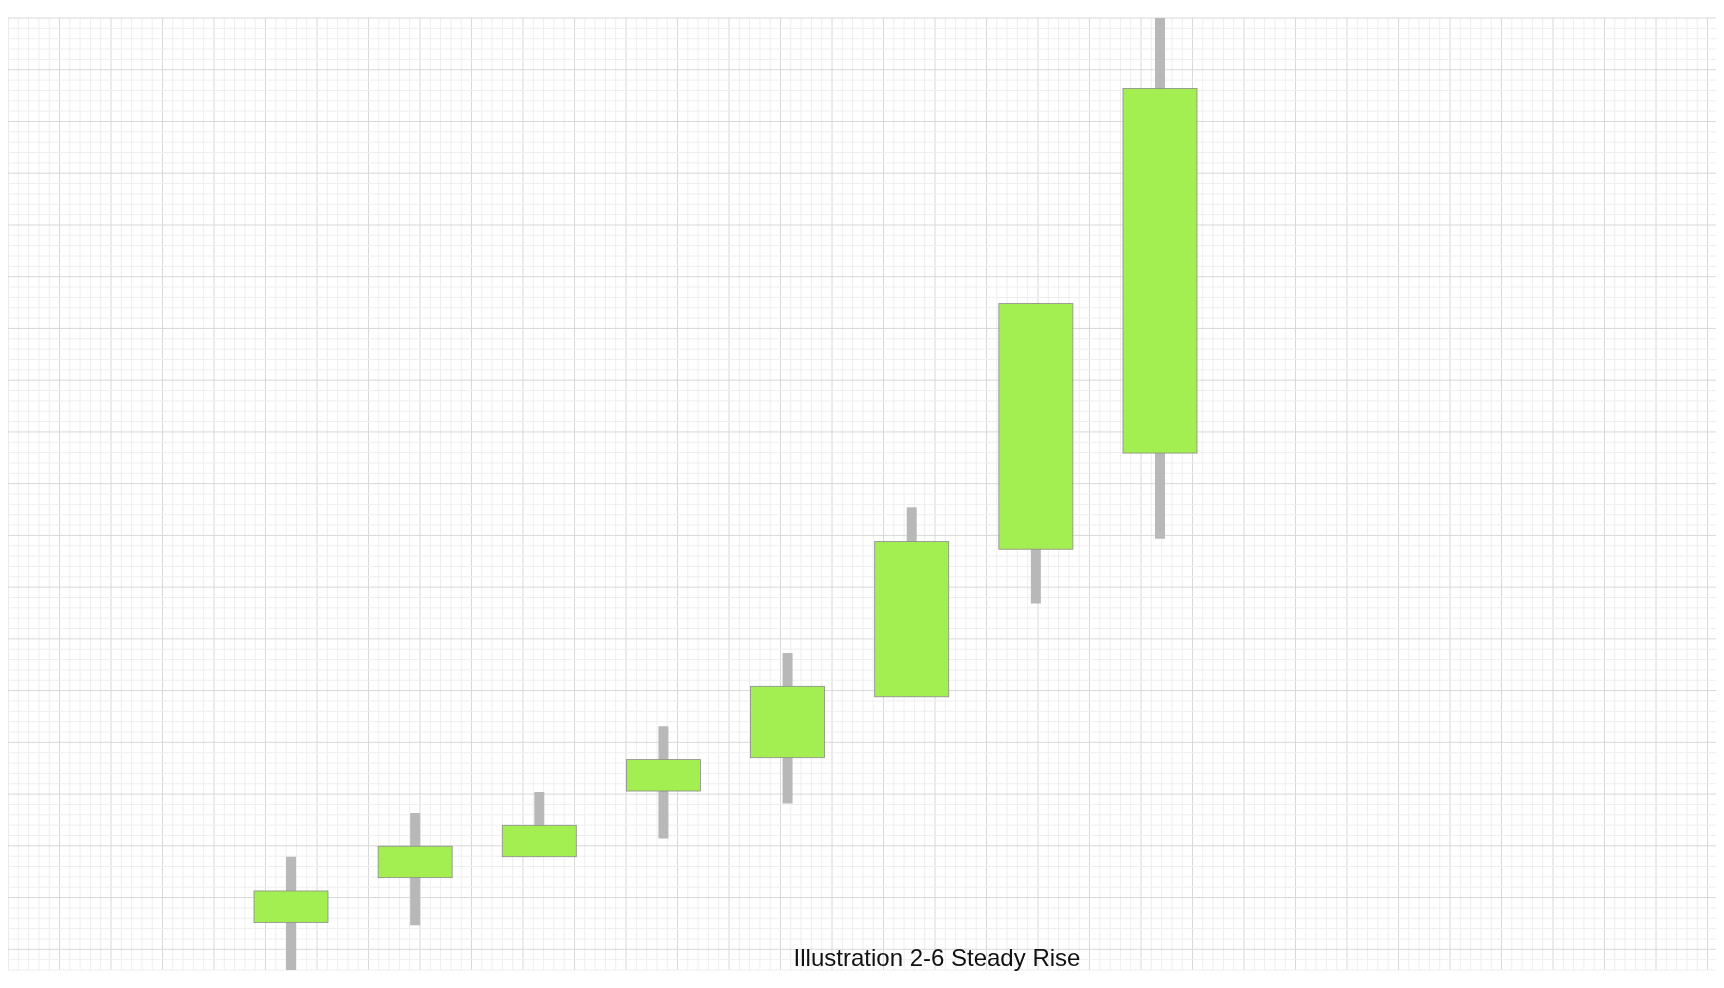 The width and height of the screenshot is (1724, 988). Describe the element at coordinates (937, 957) in the screenshot. I see `text: Illustration 2-6 Steady Rise` at that location.